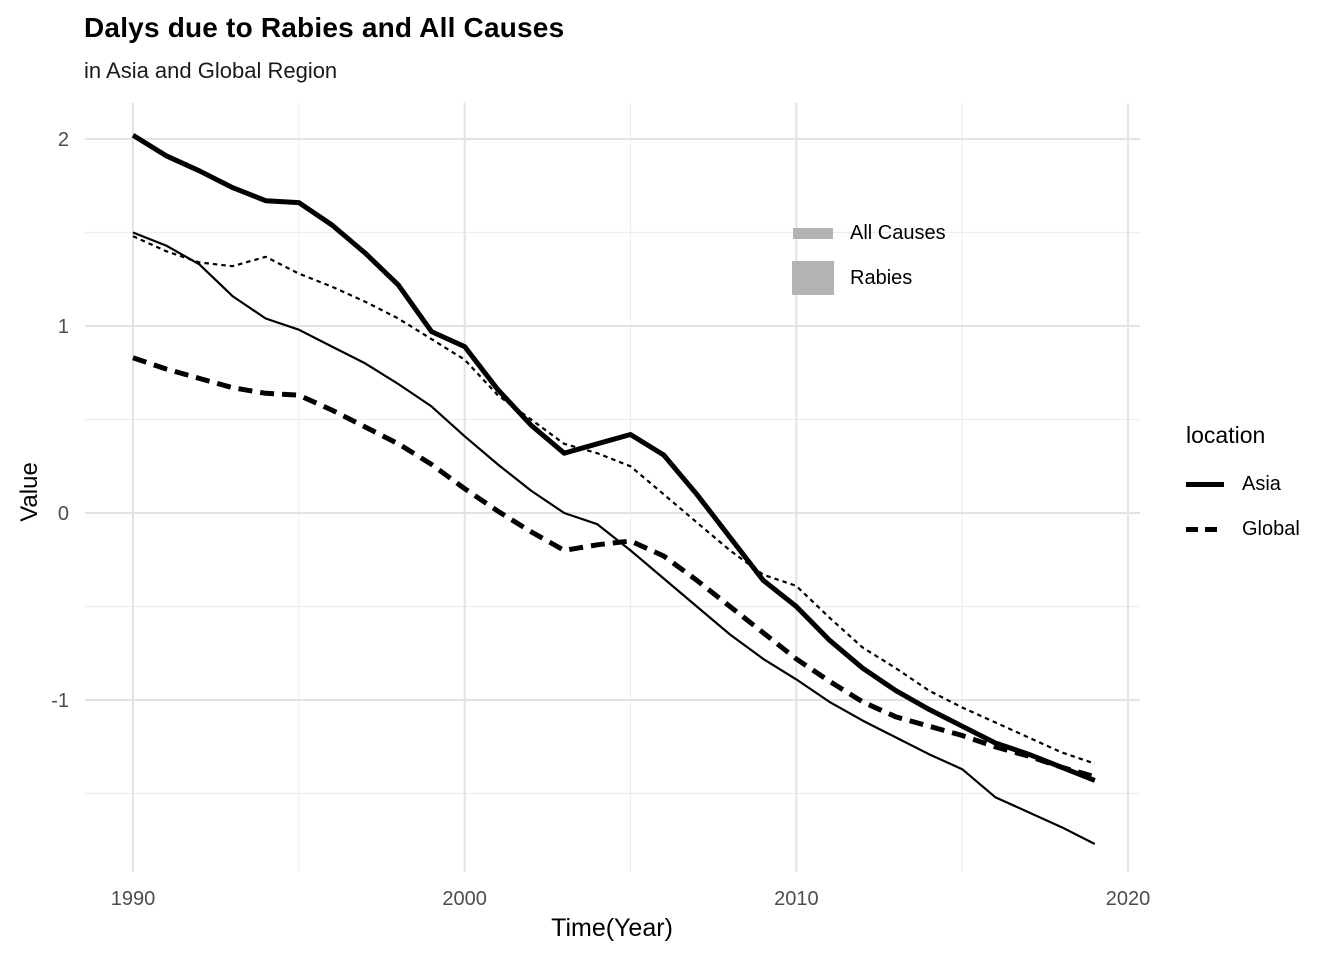  What do you see at coordinates (211, 70) in the screenshot?
I see `chart-subtitle: in Asia and Global Region` at bounding box center [211, 70].